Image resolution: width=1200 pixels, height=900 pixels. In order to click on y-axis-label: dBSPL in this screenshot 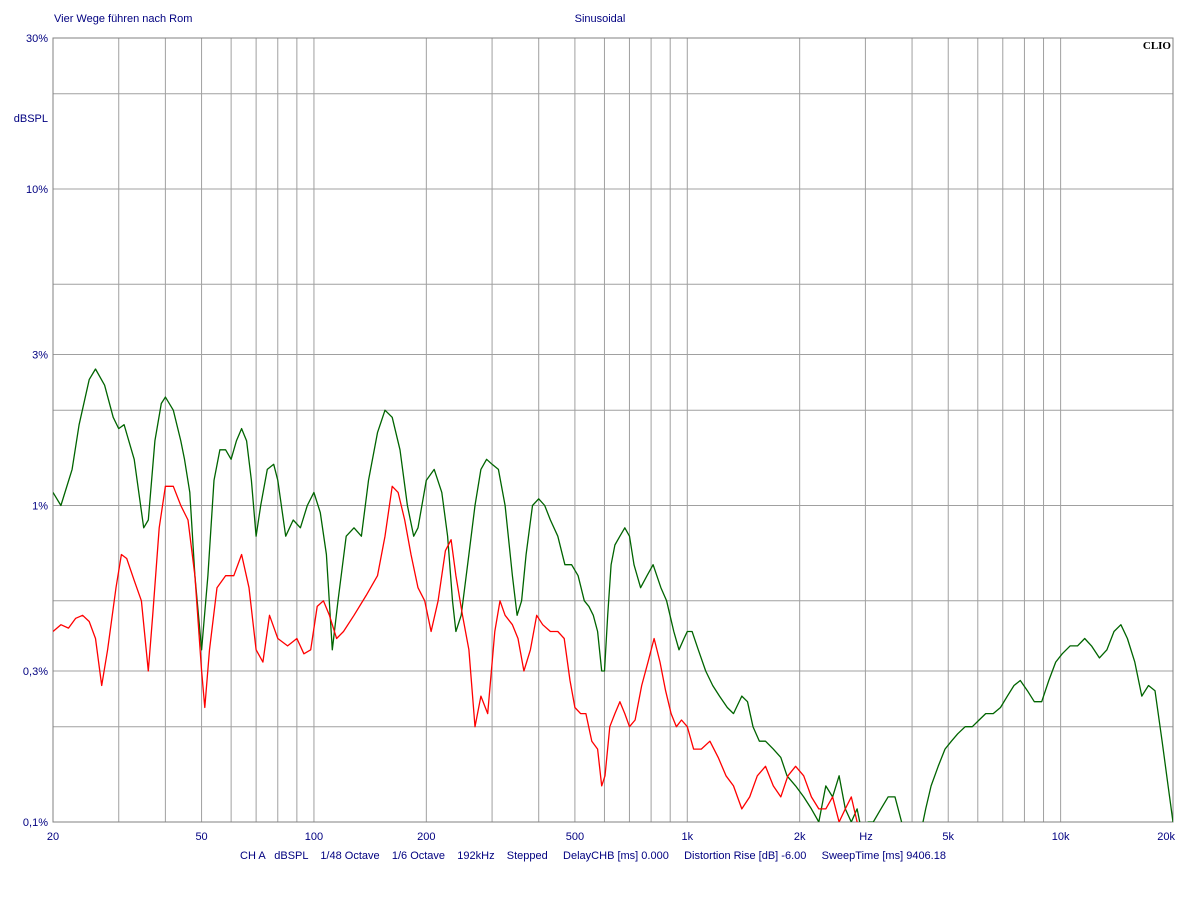, I will do `click(31, 119)`.